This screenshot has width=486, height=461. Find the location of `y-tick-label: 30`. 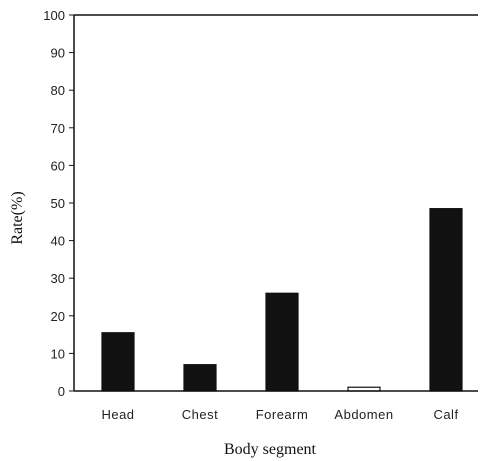

y-tick-label: 30 is located at coordinates (58, 278).